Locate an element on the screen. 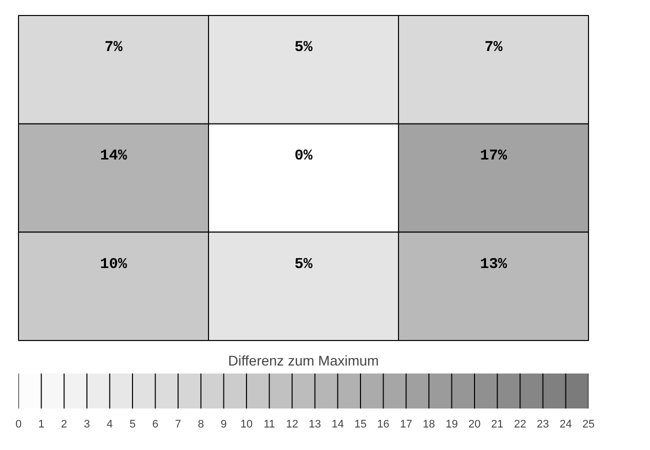  color-bar-label: 15 is located at coordinates (360, 424).